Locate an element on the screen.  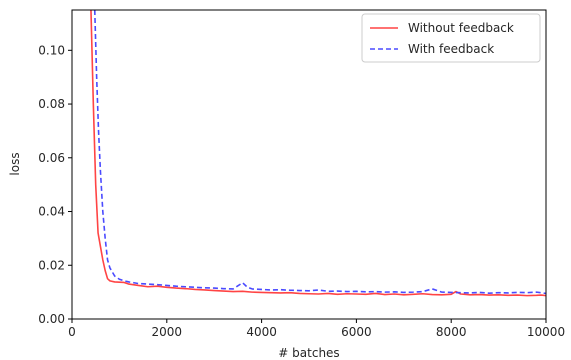
x-tick-label: 4000 is located at coordinates (261, 332).